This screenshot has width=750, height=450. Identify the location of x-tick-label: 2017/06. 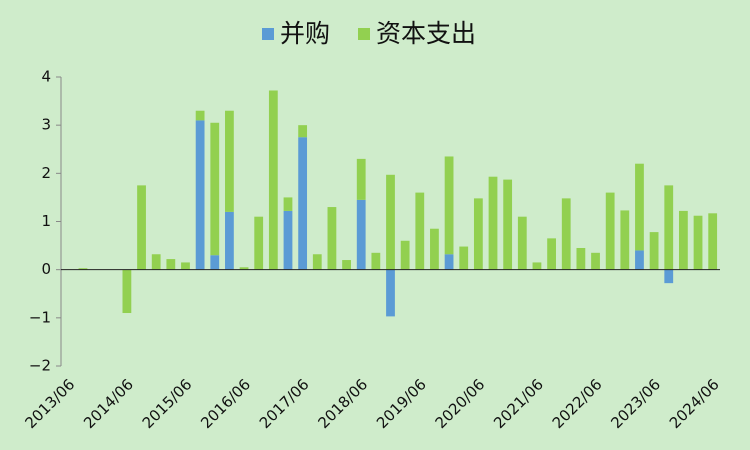
(284, 403).